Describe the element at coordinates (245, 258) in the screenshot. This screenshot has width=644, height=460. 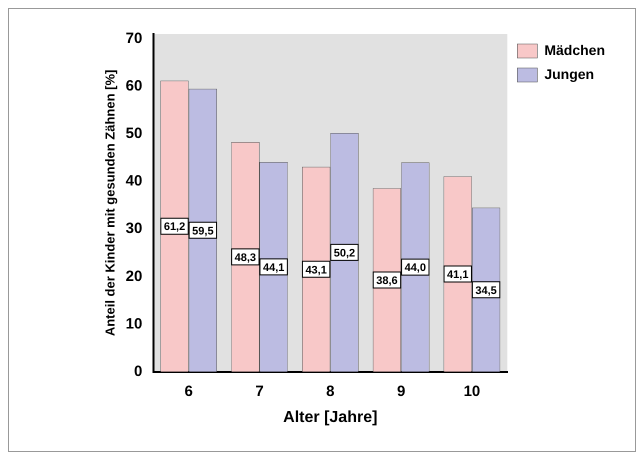
I see `data-label: 48,3` at that location.